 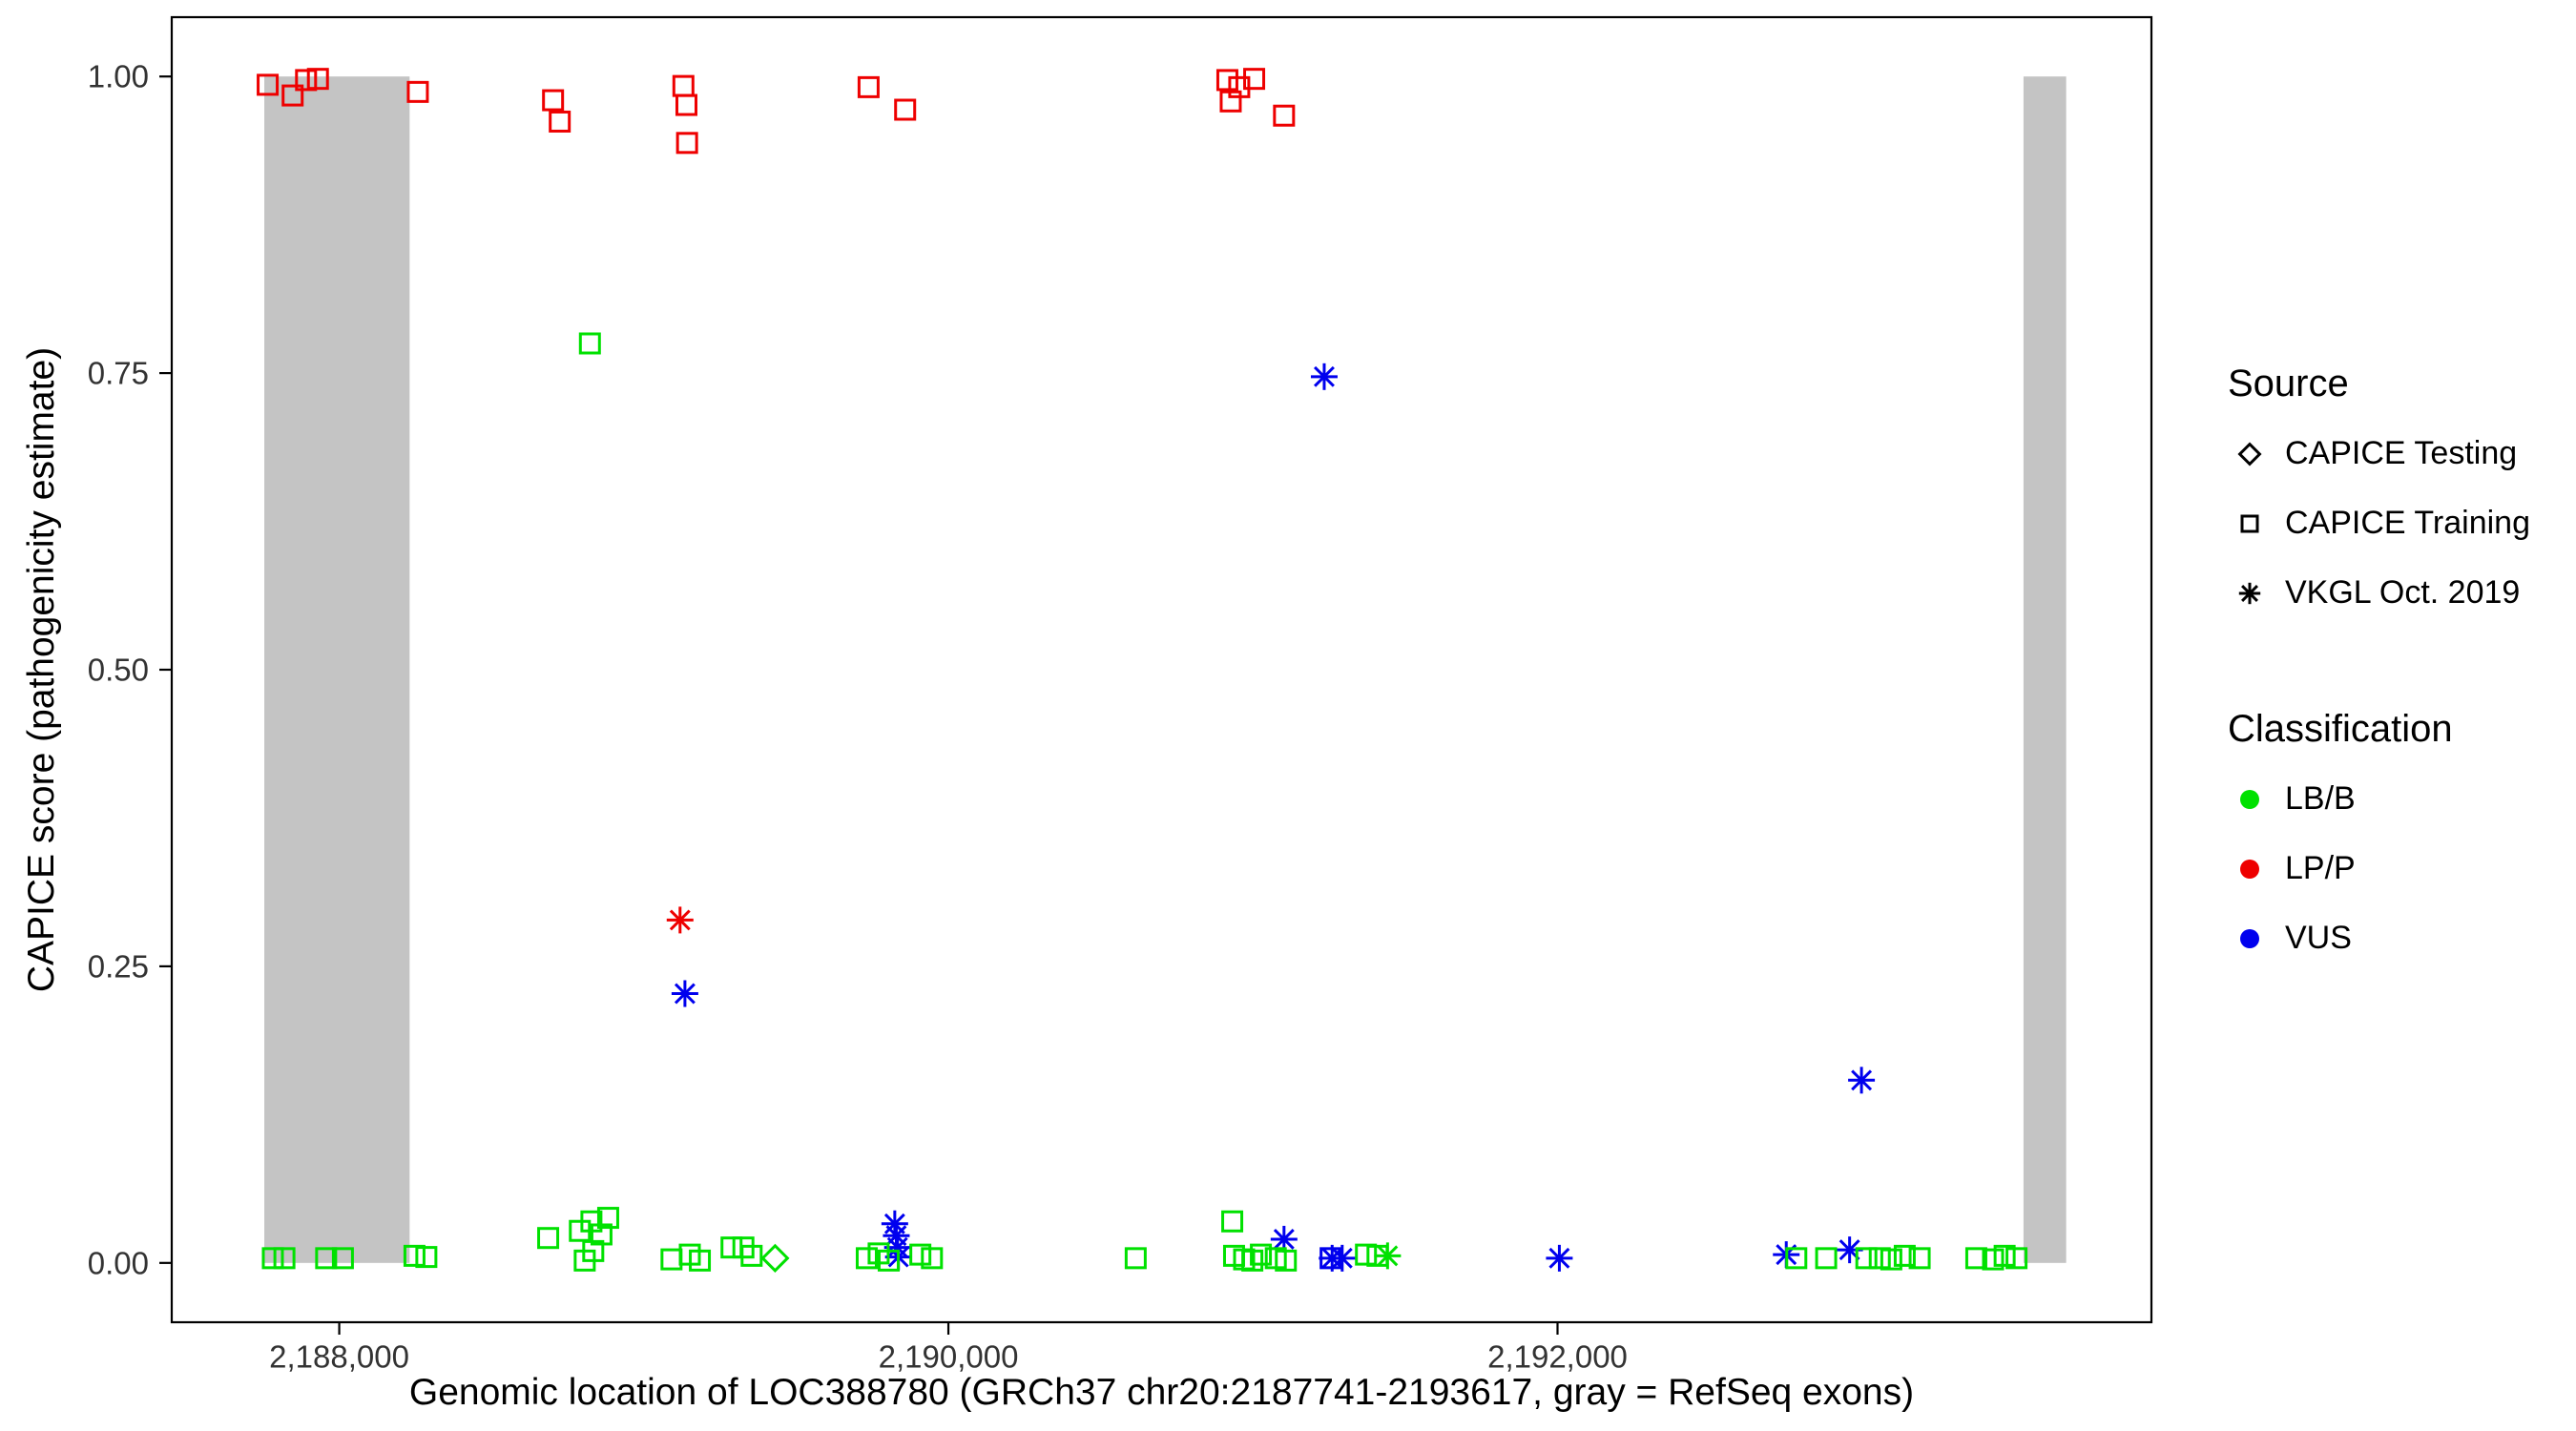 What do you see at coordinates (2407, 523) in the screenshot?
I see `legend-item-label: CAPICE Training` at bounding box center [2407, 523].